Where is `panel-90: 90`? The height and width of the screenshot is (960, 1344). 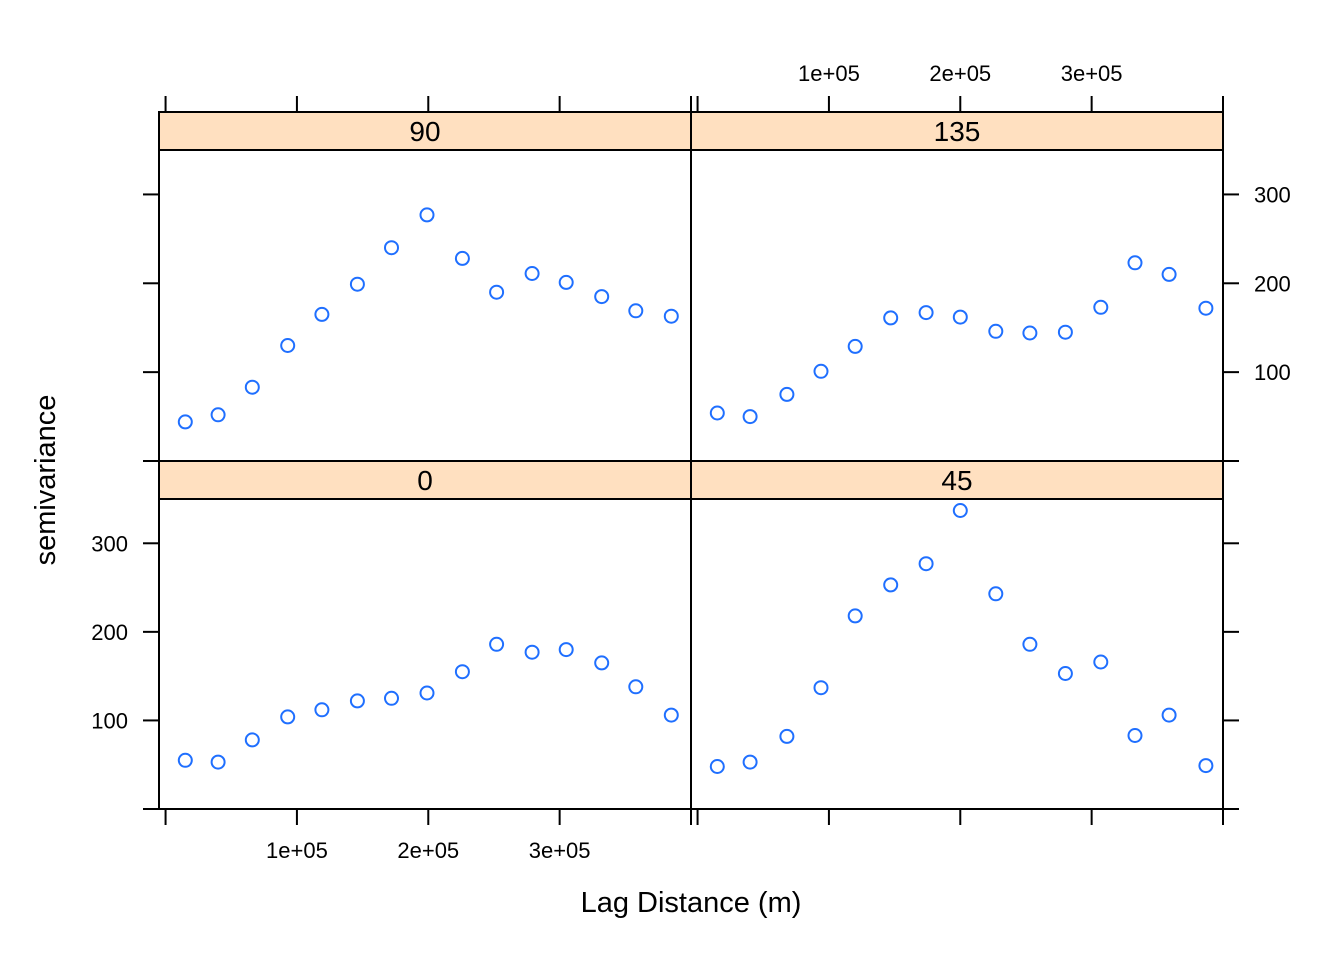 panel-90: 90 is located at coordinates (425, 286).